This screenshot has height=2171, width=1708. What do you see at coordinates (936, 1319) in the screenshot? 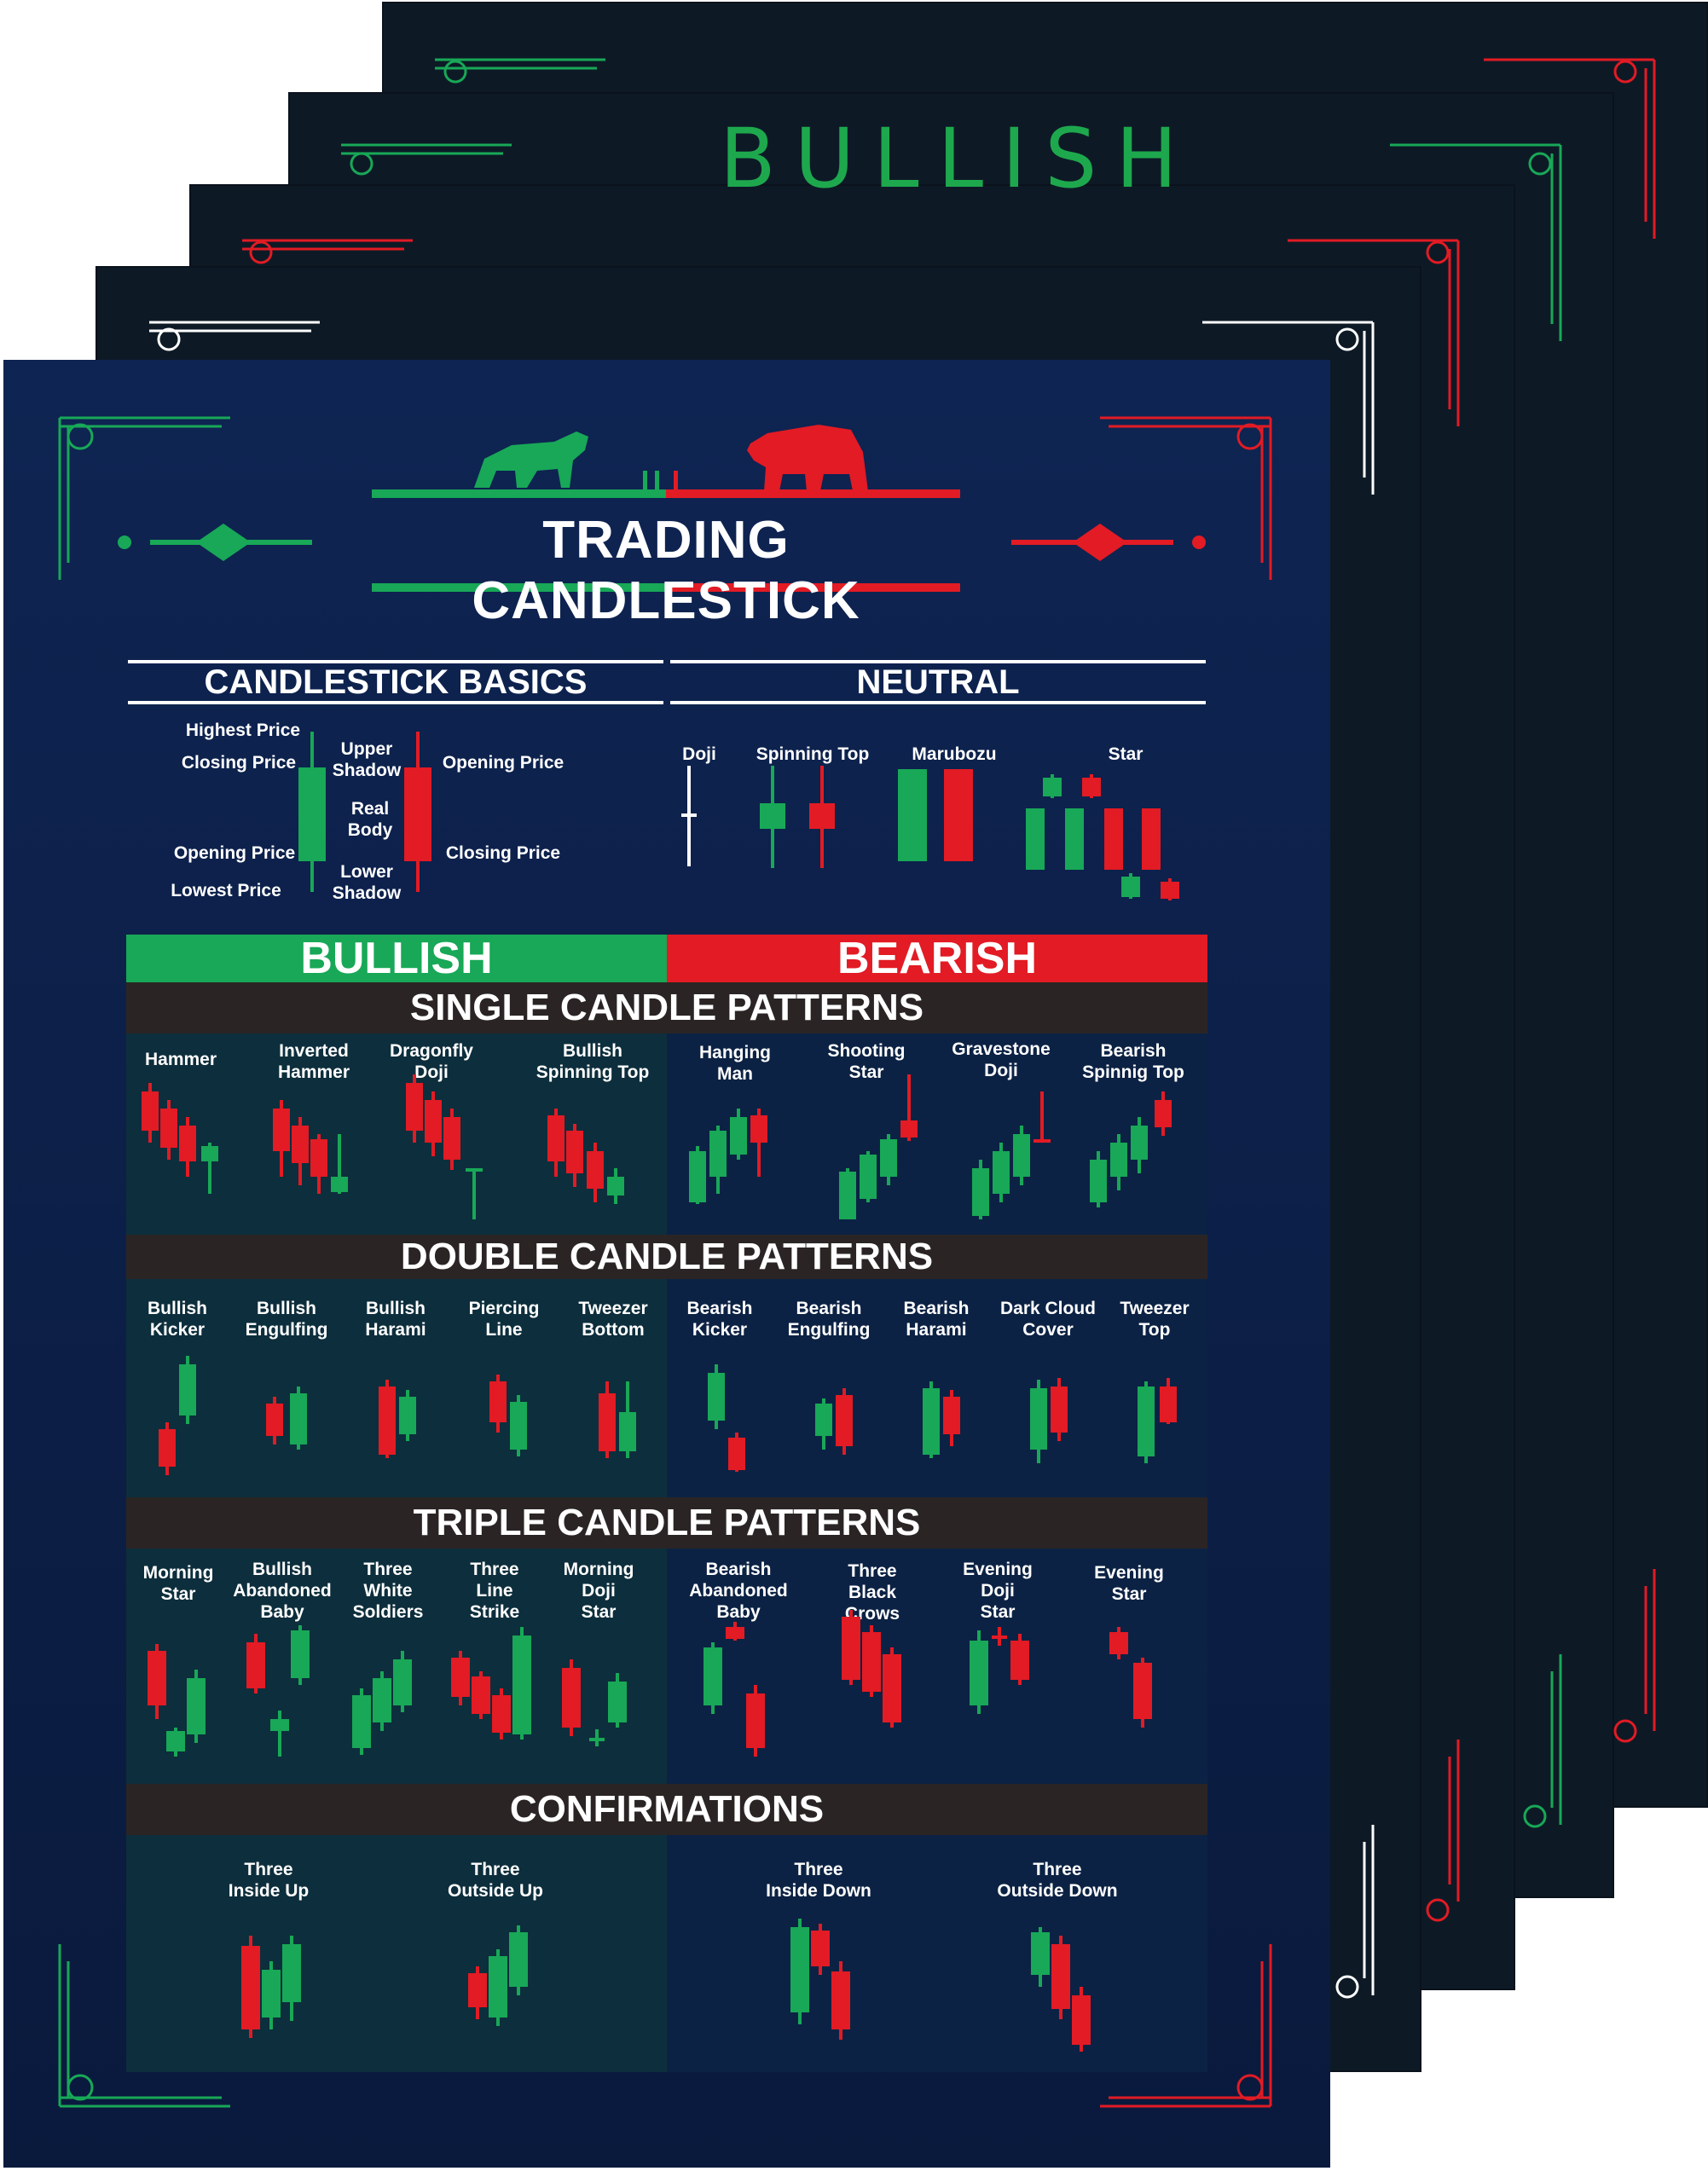
I see `pattern-label-bearish-harami: Bearish Harami` at bounding box center [936, 1319].